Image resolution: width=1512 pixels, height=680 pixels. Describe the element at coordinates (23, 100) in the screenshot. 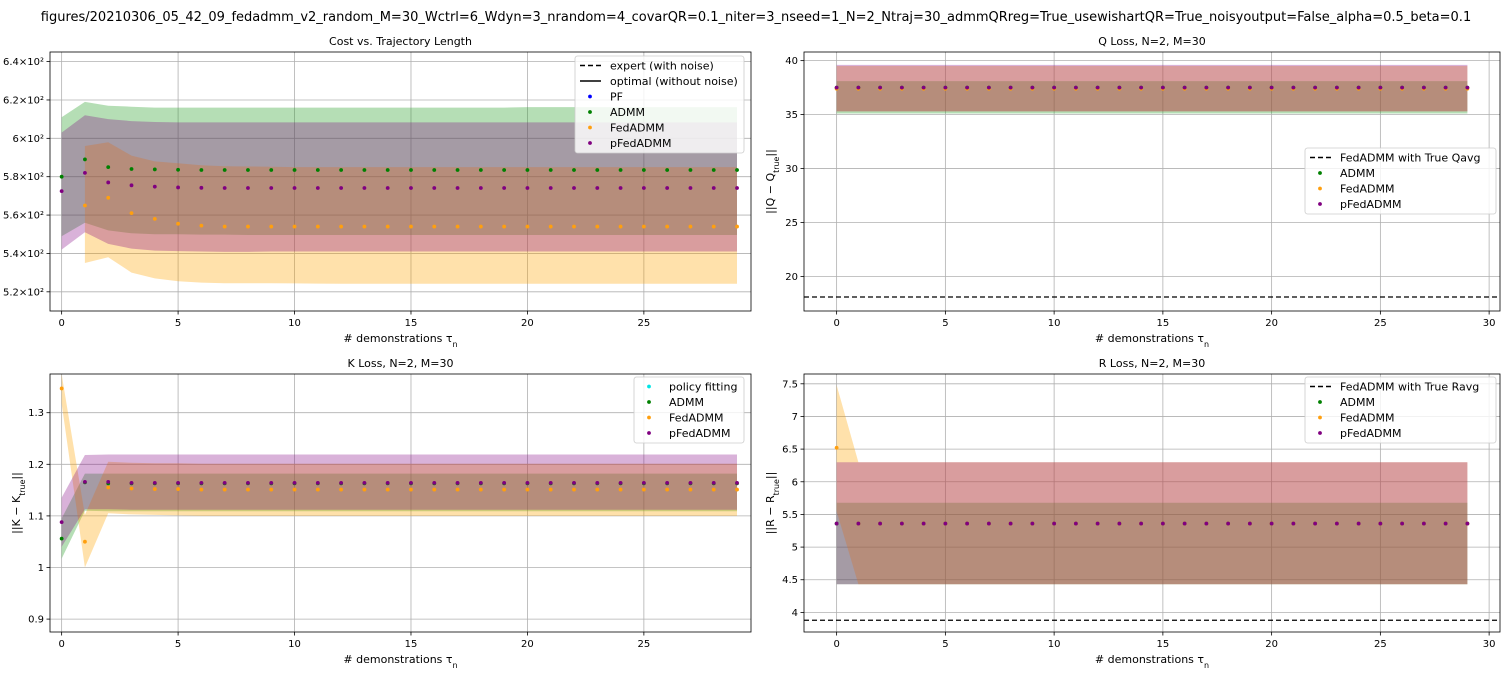

I see `y-tick-label: 6.2×10²` at that location.